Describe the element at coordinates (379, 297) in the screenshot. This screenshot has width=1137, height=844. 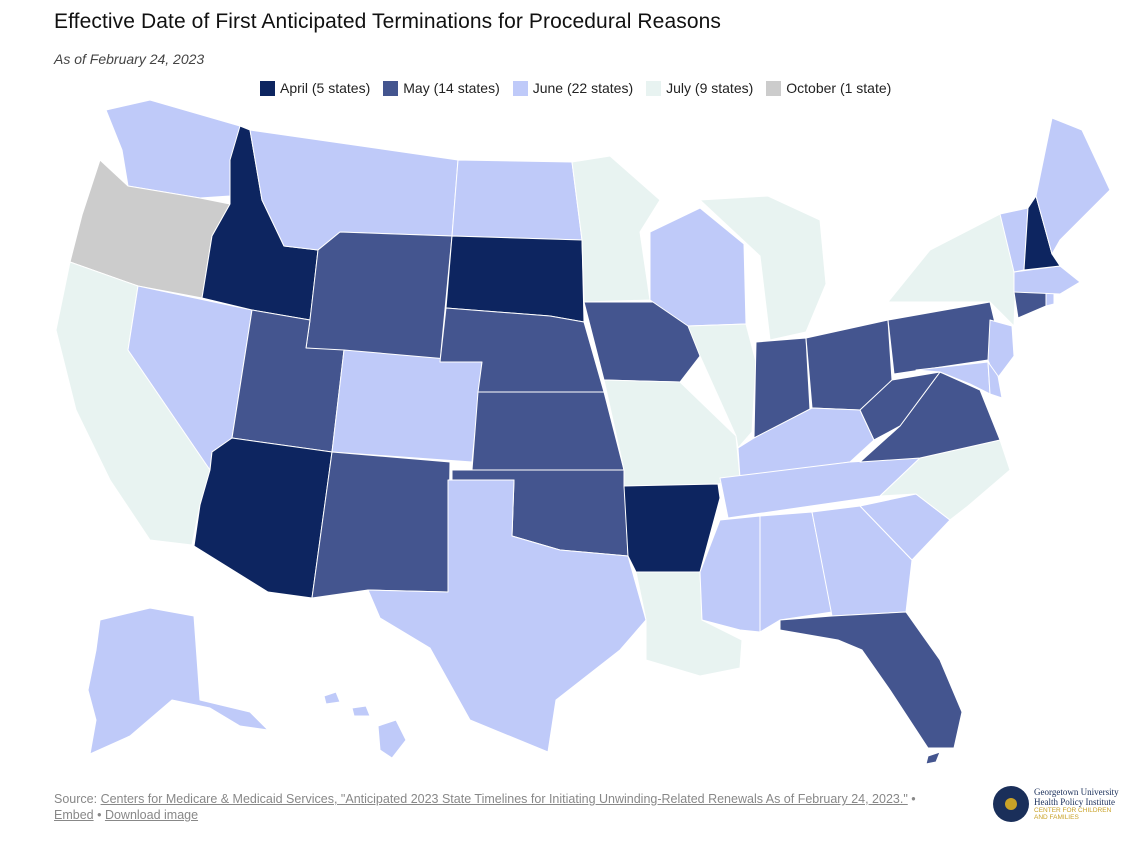
I see `state-WY` at that location.